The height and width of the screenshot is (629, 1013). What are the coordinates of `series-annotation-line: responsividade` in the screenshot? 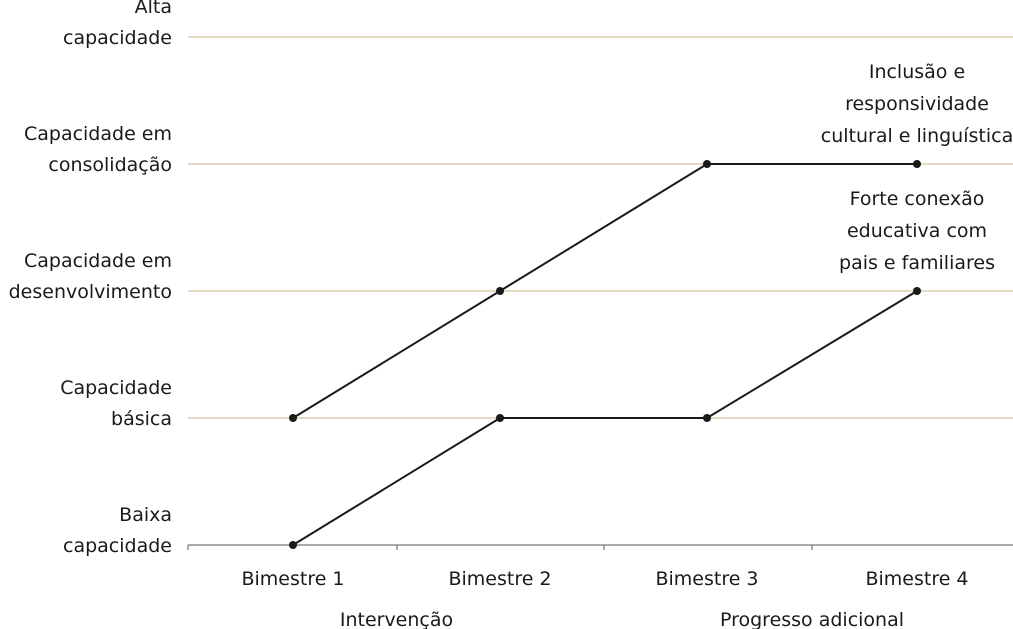 It's located at (917, 104).